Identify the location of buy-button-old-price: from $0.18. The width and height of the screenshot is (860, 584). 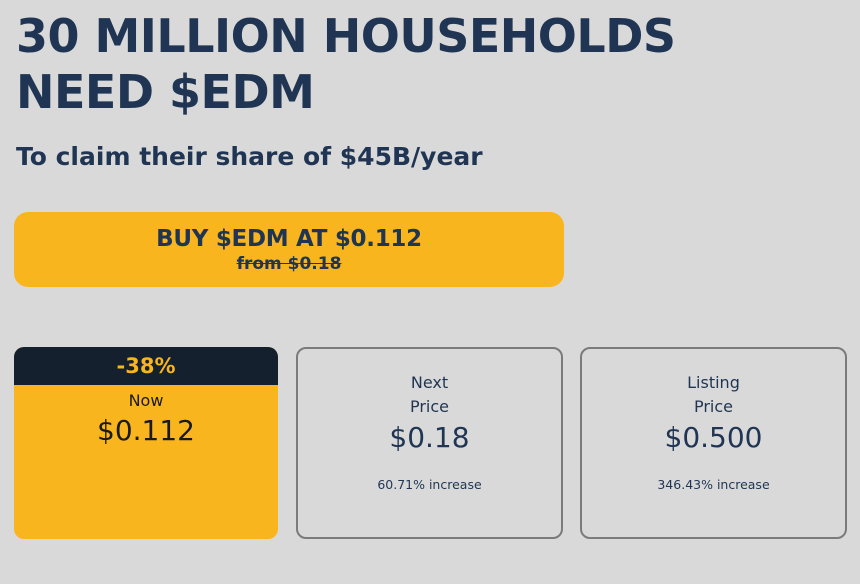
(289, 263).